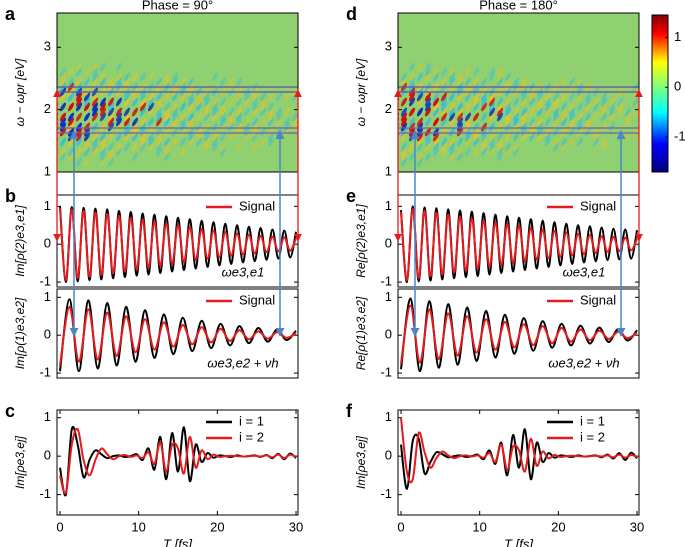 This screenshot has height=547, width=685. Describe the element at coordinates (351, 196) in the screenshot. I see `panel-letter: e` at that location.